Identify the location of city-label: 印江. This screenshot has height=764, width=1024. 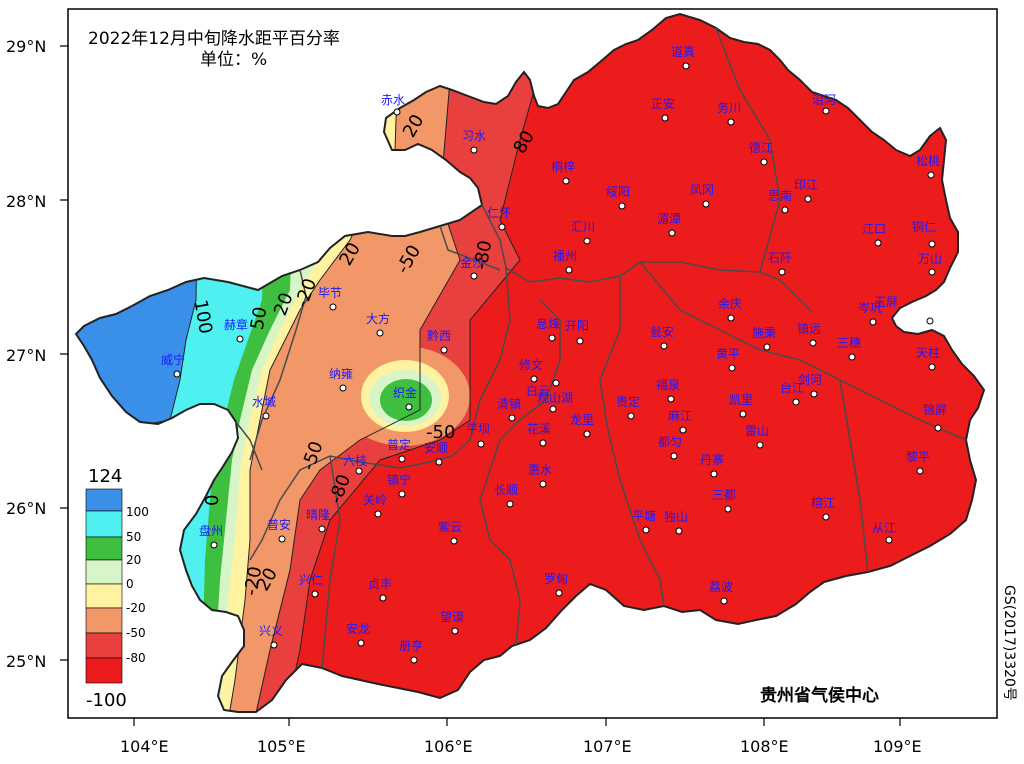
(806, 185).